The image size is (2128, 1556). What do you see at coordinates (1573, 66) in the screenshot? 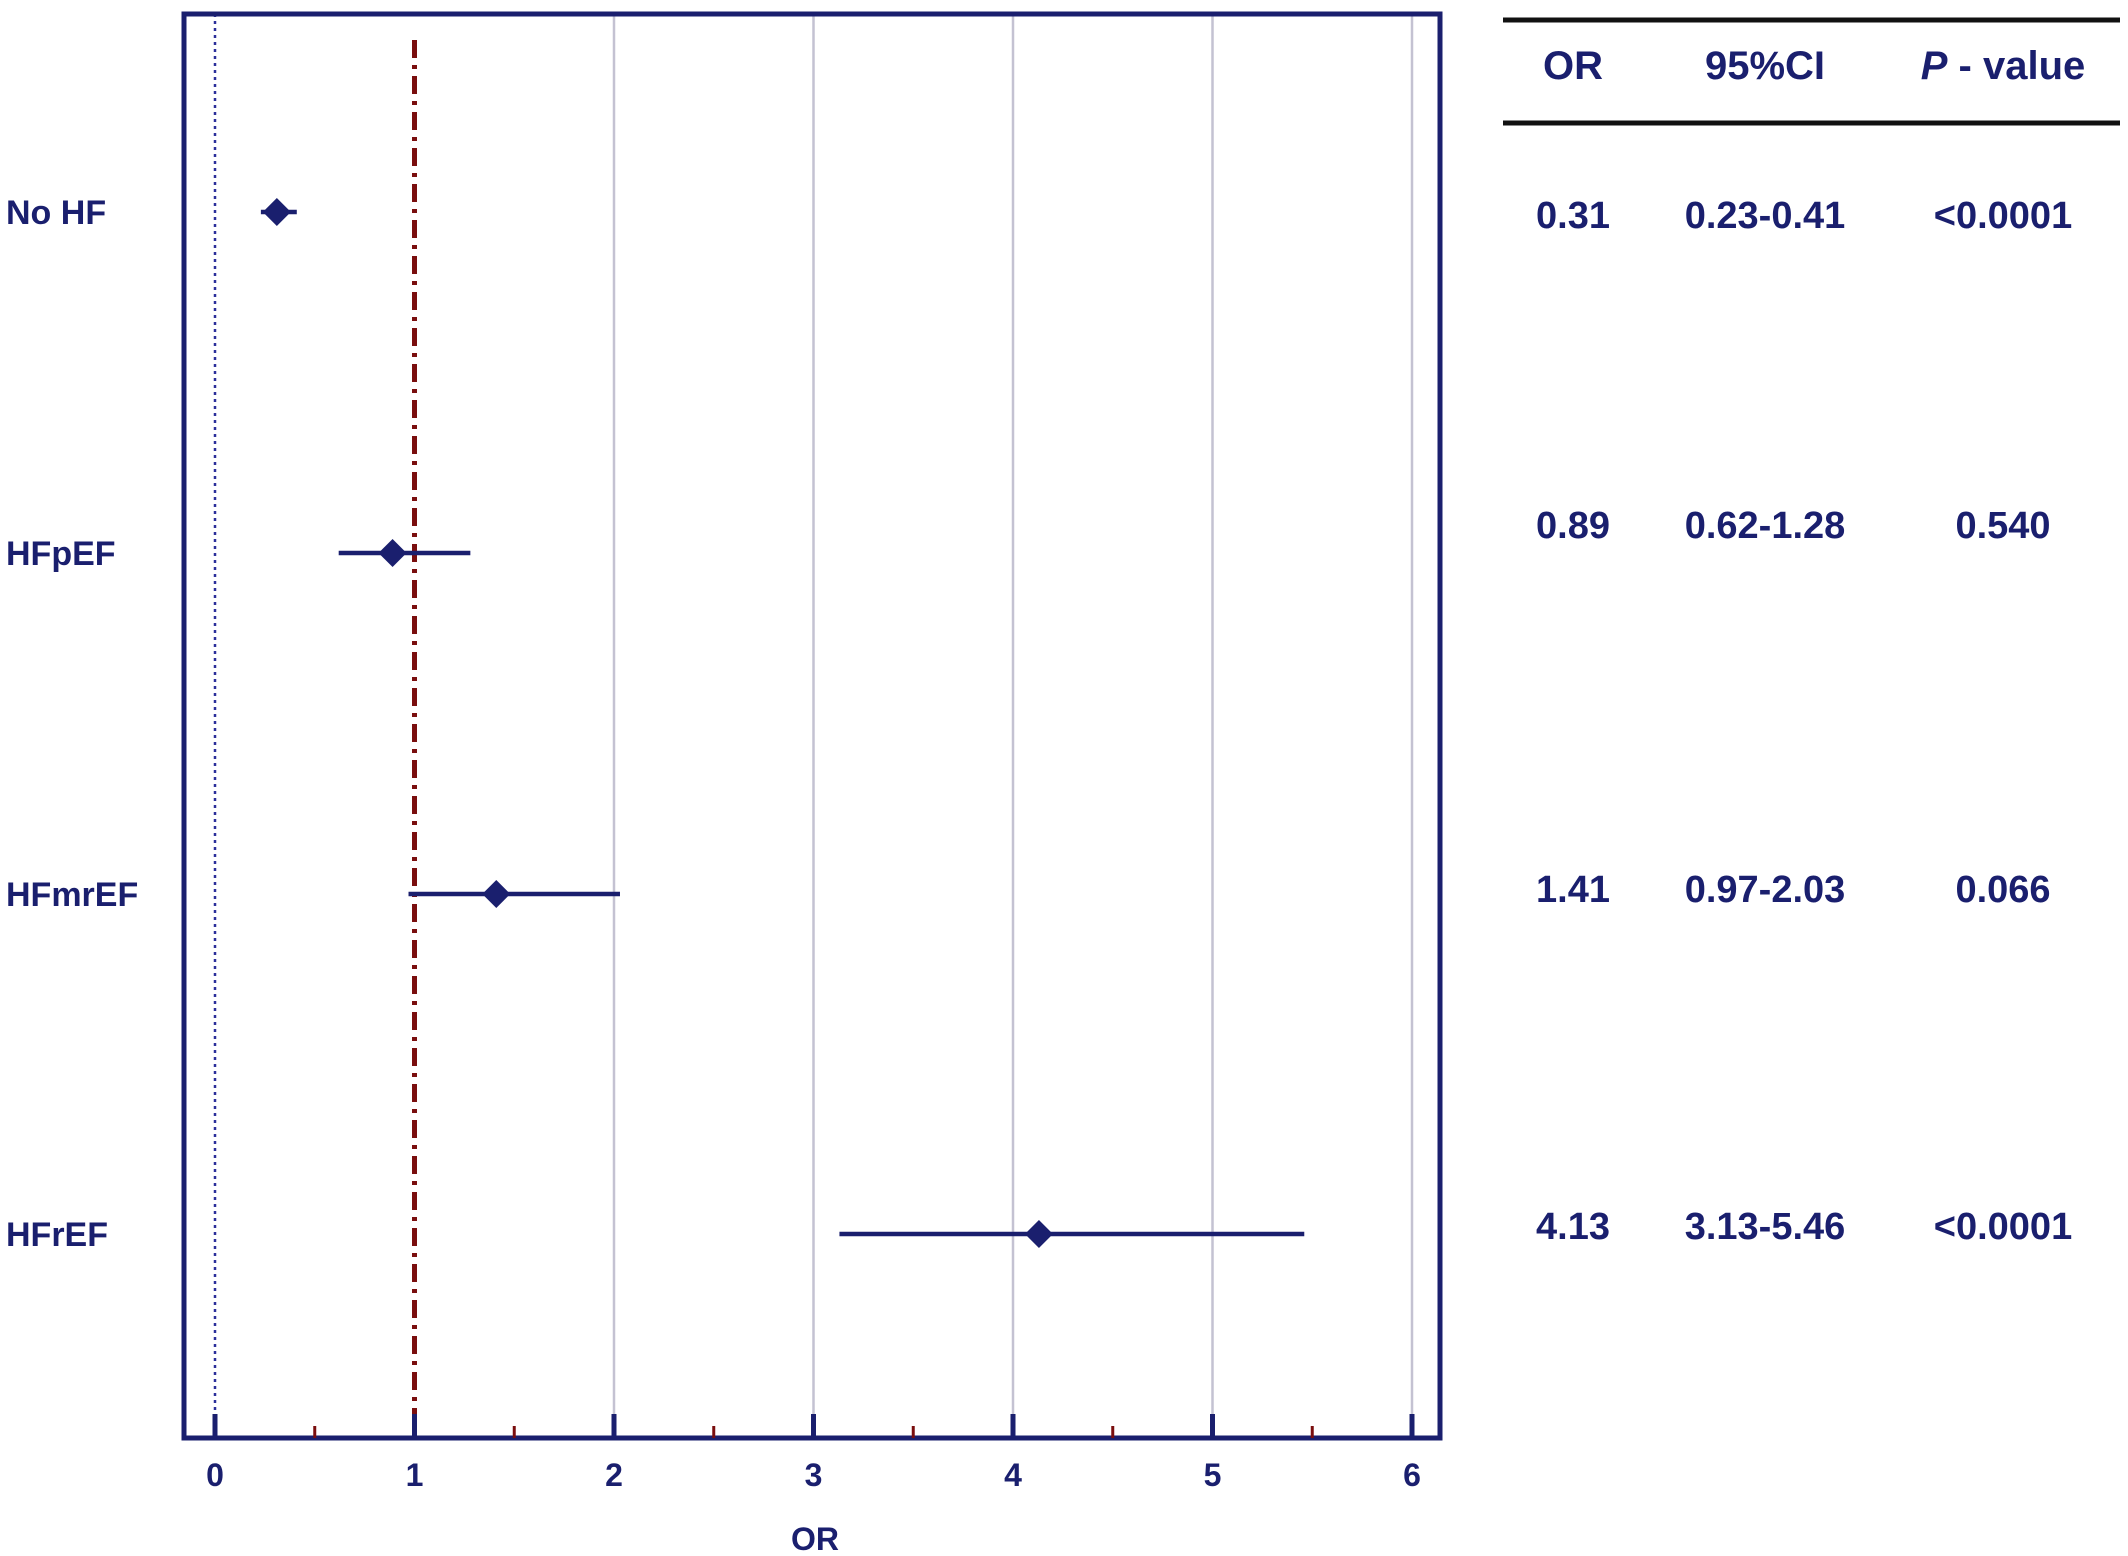
I see `table-header-or: OR` at bounding box center [1573, 66].